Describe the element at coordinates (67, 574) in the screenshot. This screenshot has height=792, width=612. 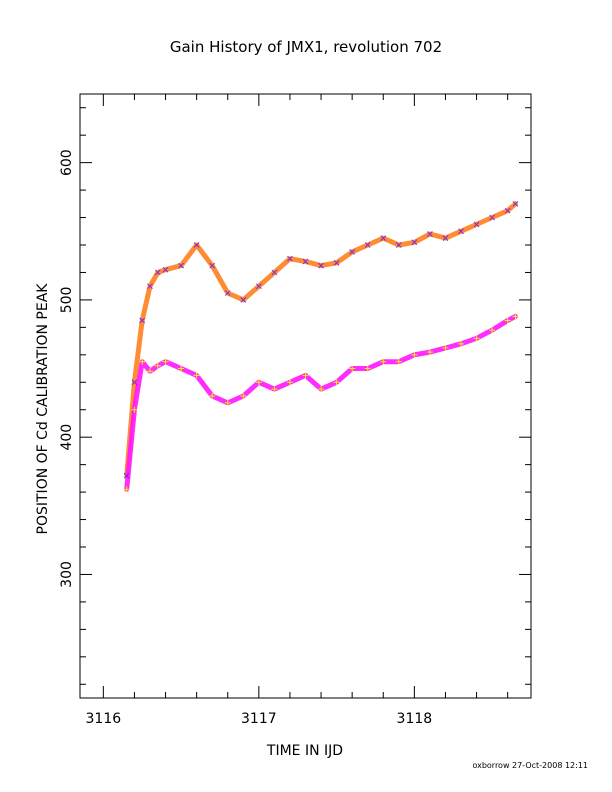
I see `y-tick-label: 300` at that location.